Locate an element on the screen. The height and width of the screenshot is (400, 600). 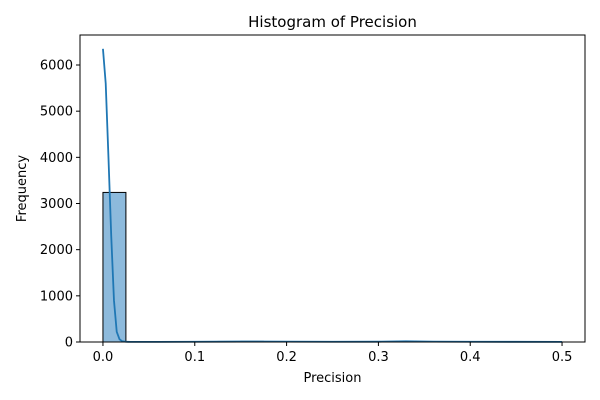
histogram-bar is located at coordinates (114, 267).